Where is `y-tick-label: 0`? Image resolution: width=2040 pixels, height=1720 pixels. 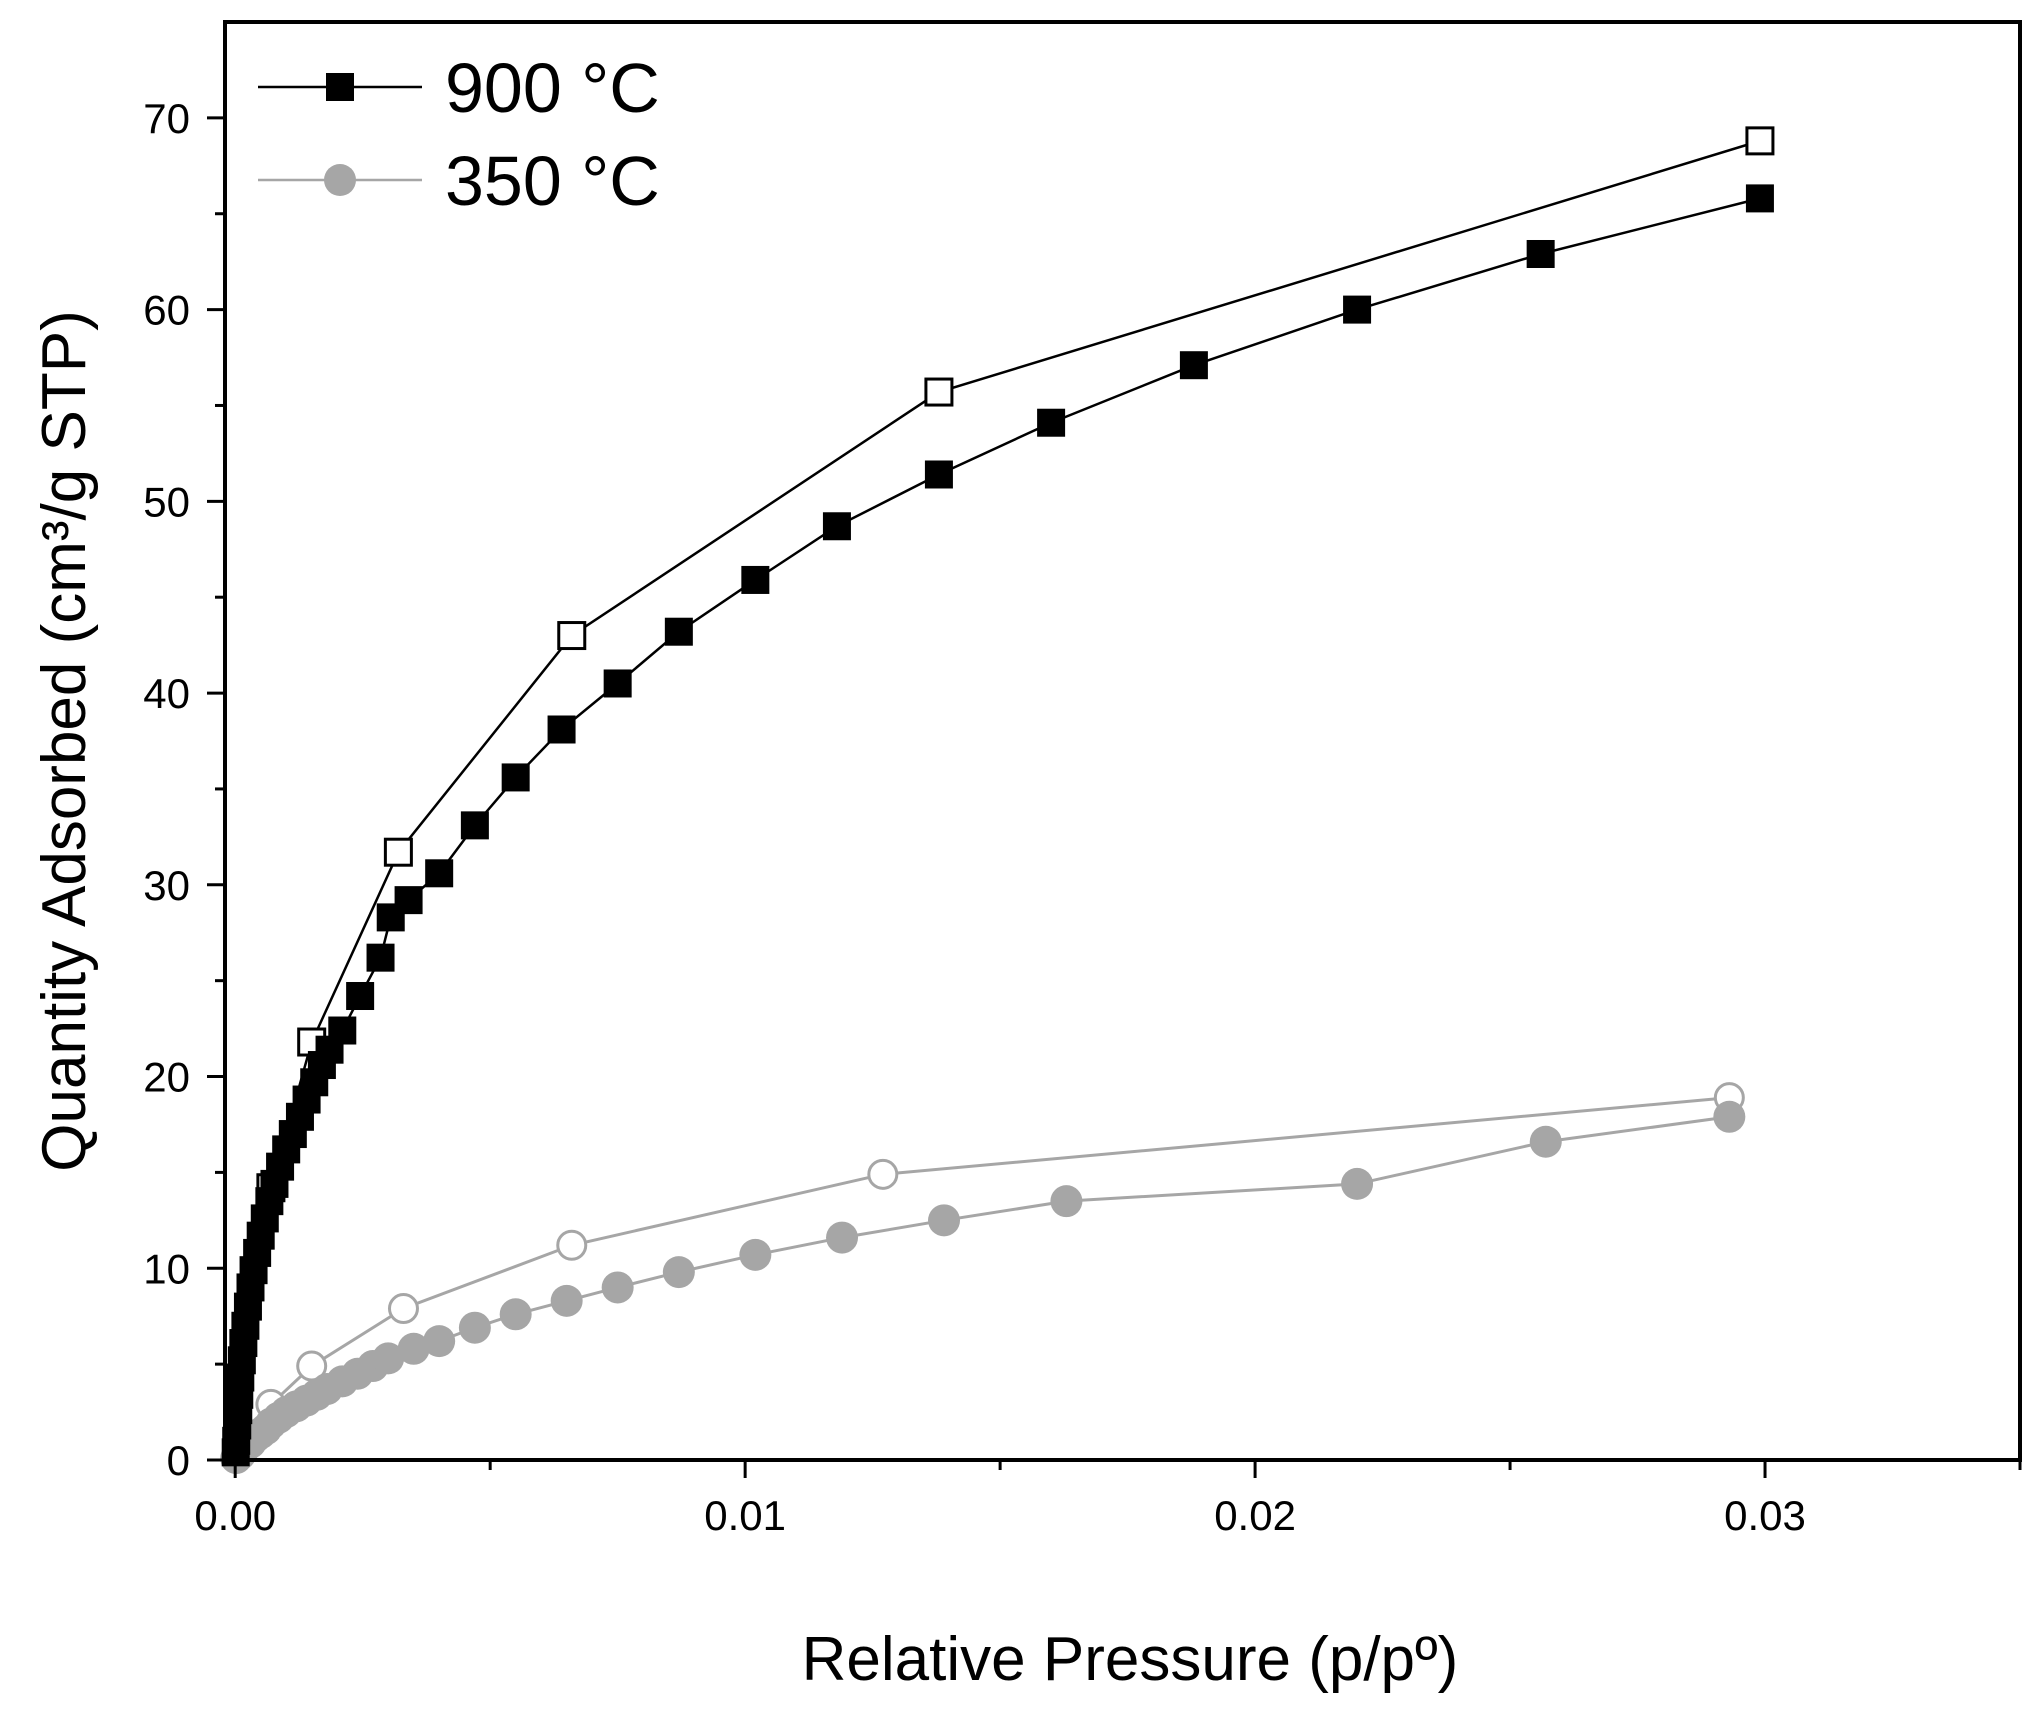 y-tick-label: 0 is located at coordinates (178, 1460).